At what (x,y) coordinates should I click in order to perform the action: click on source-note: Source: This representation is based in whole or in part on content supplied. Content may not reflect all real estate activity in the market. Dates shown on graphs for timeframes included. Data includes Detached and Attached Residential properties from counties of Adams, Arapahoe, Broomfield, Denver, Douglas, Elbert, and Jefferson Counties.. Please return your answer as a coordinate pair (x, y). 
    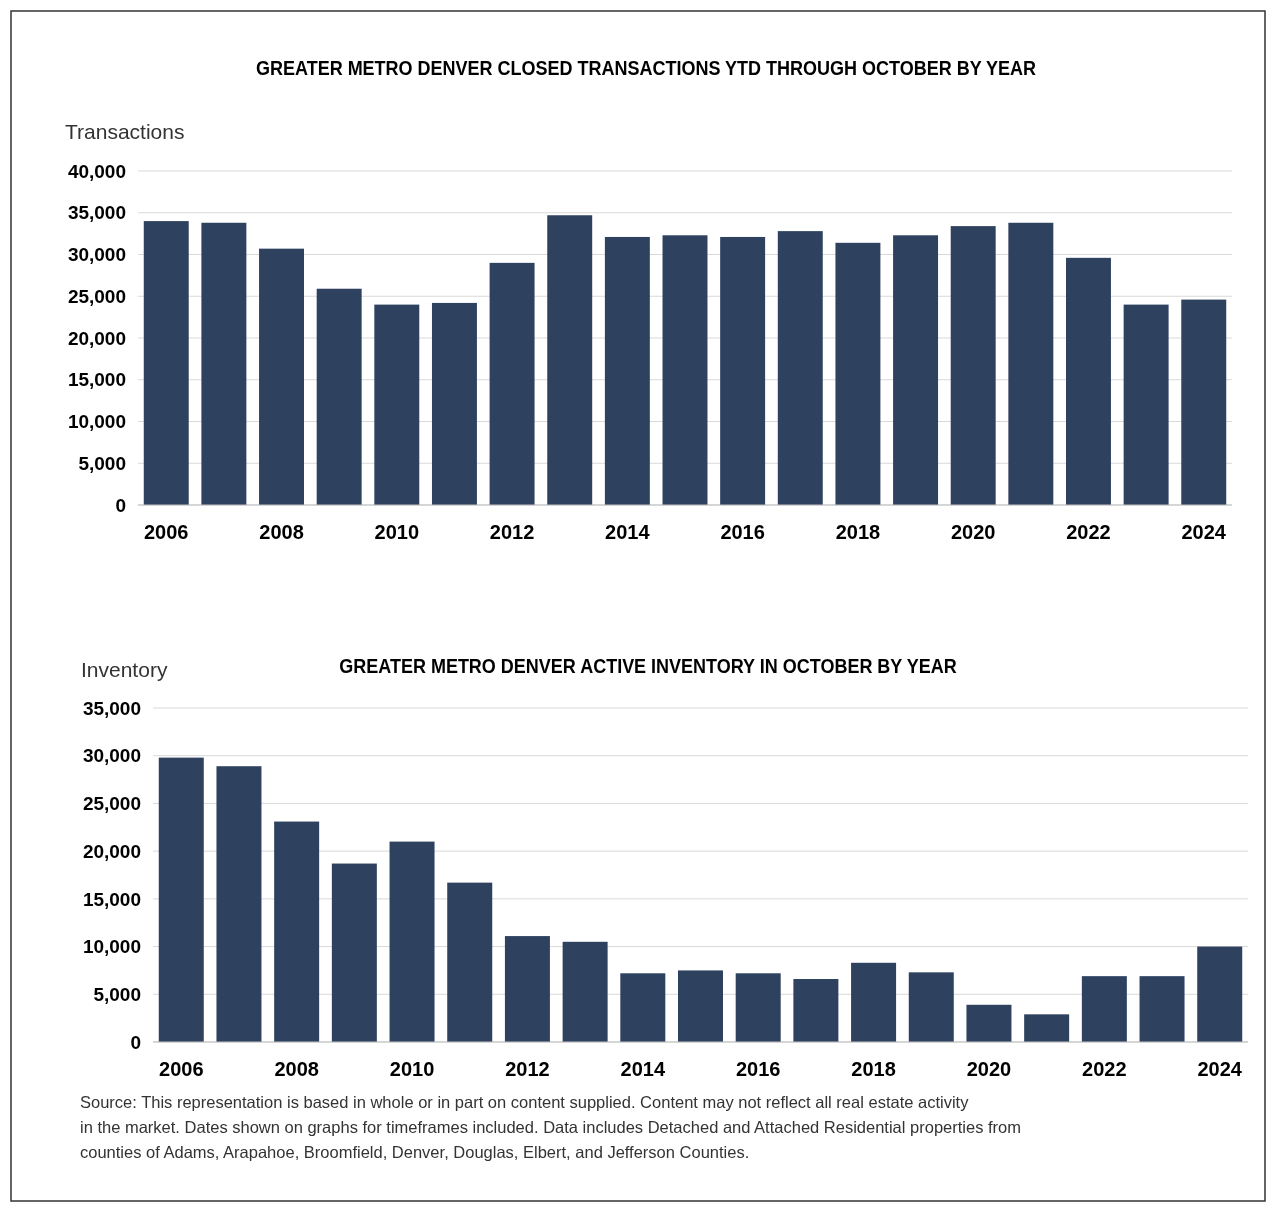
    Looking at the image, I should click on (550, 1127).